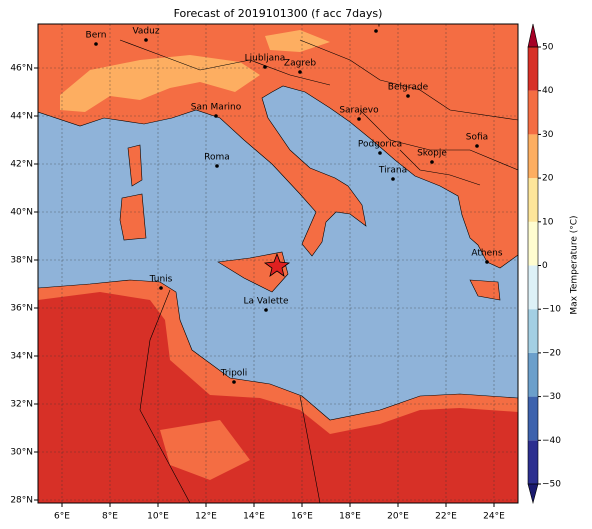  I want to click on city-label: Podgorica, so click(380, 145).